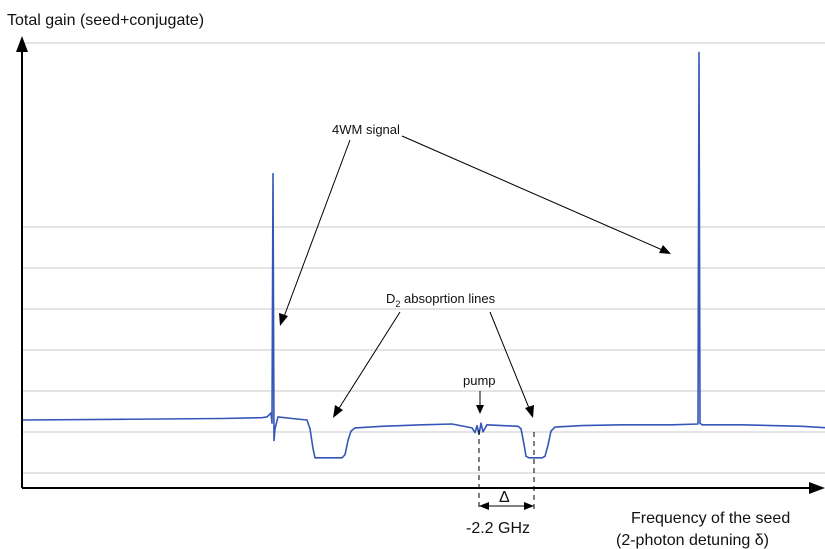  I want to click on signal-arrowhead-right, so click(665, 249).